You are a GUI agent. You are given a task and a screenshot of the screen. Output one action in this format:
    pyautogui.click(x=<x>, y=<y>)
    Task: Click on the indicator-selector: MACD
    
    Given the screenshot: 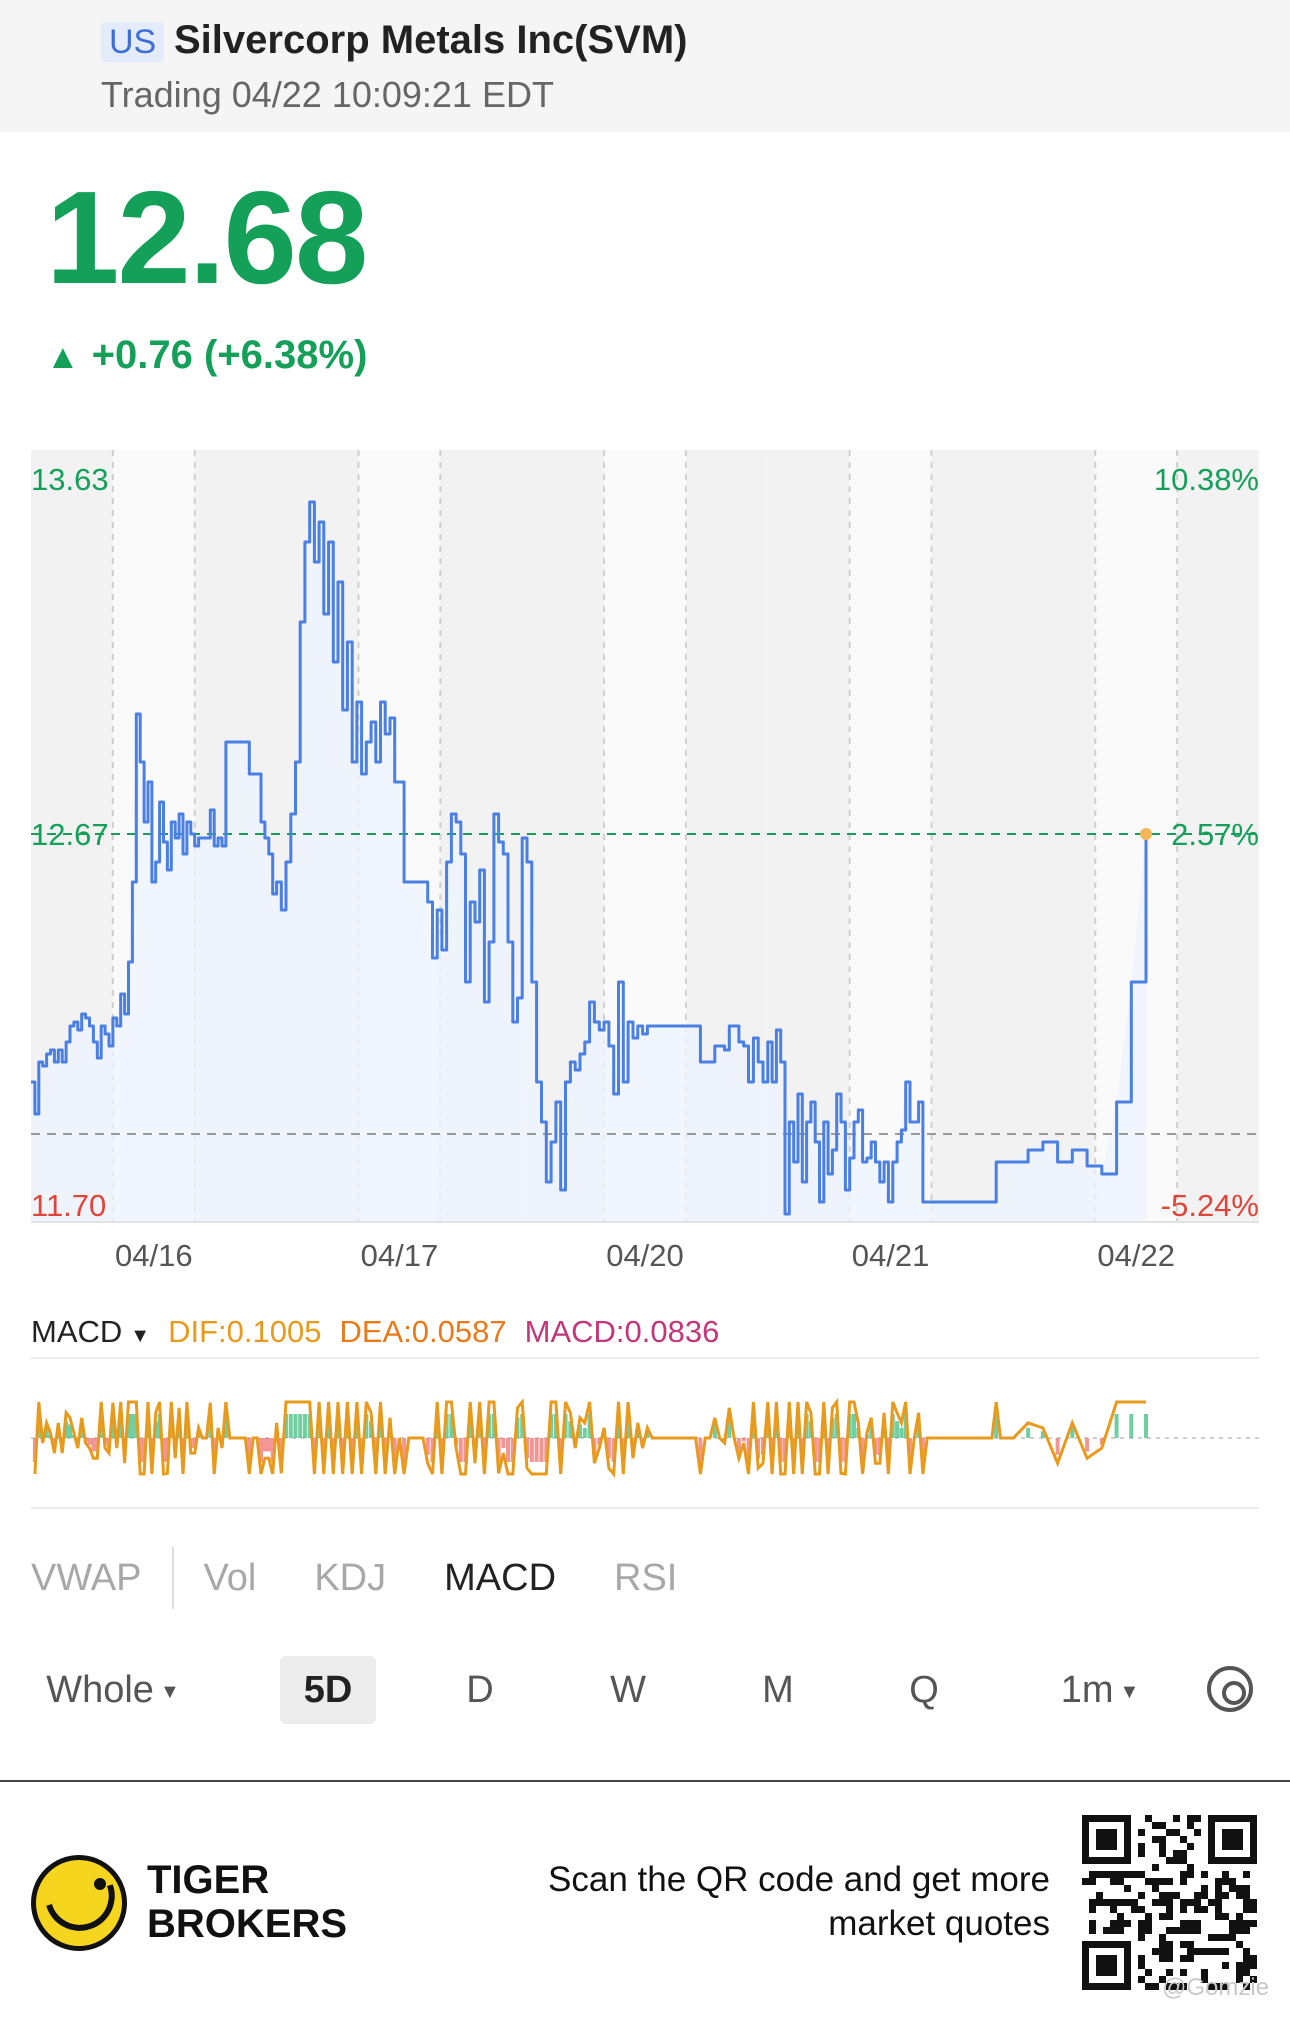 What is the action you would take?
    pyautogui.click(x=77, y=1331)
    